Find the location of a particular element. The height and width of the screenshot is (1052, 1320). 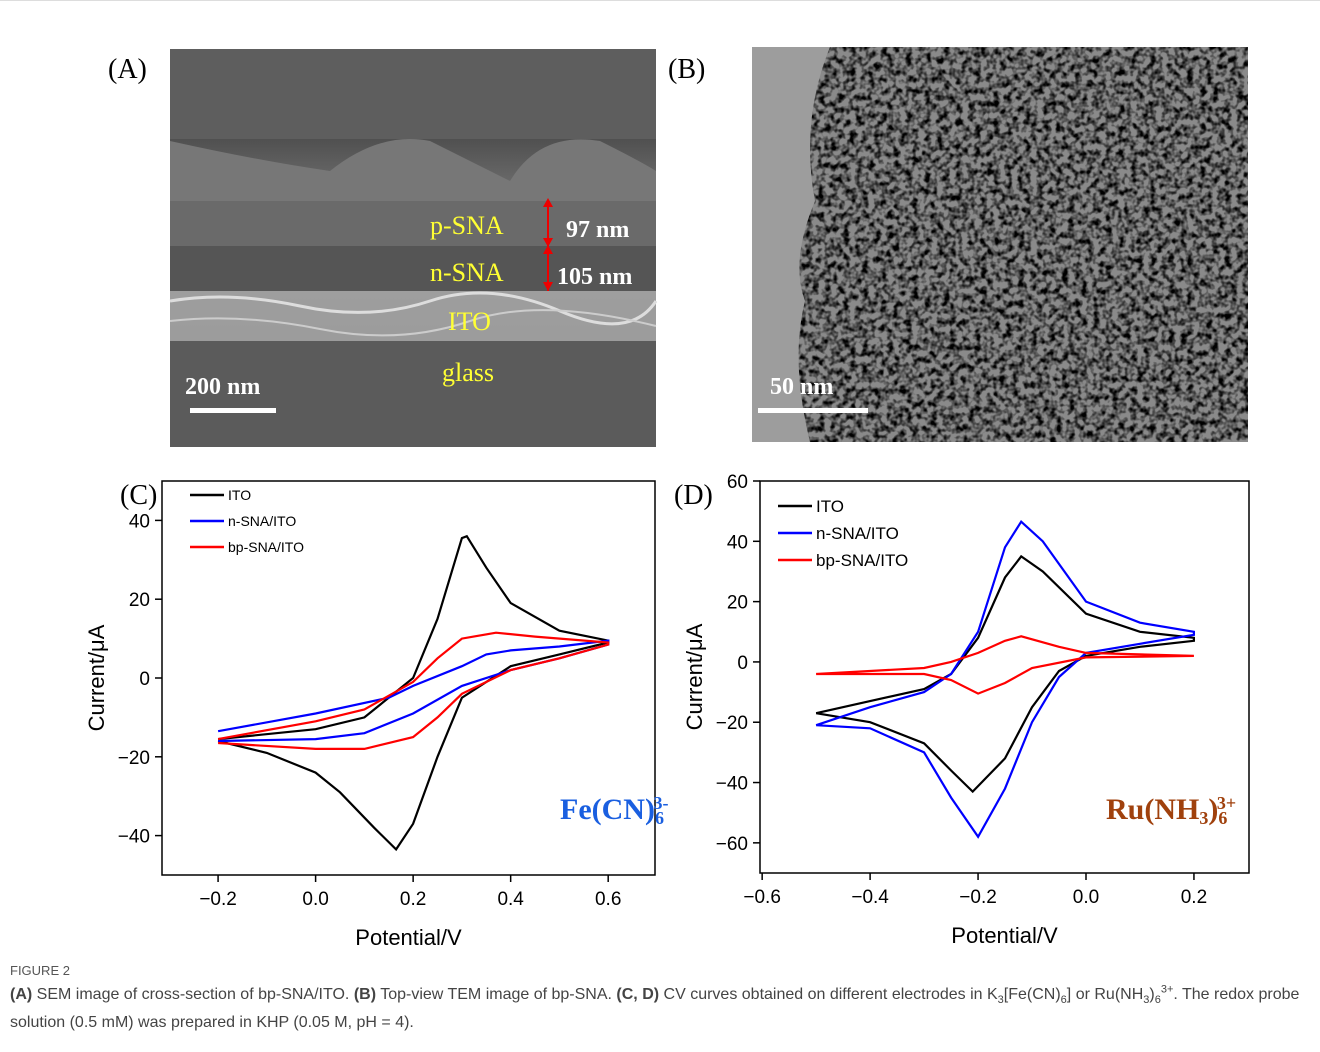

panel-label: (A) is located at coordinates (127, 69).